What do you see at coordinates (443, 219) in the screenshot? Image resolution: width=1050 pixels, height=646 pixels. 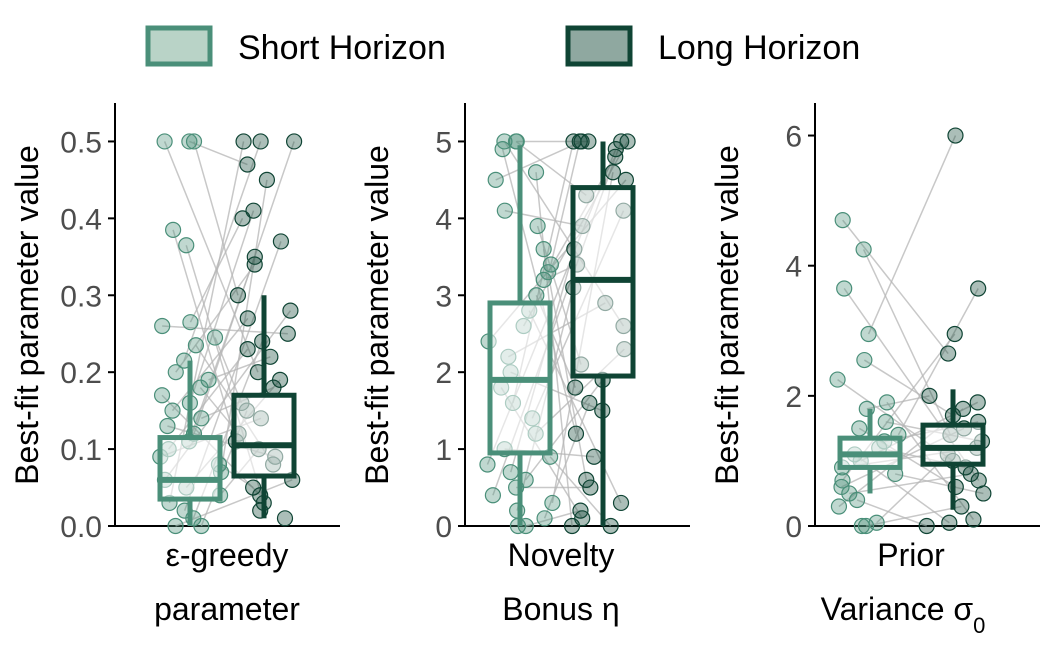 I see `y-tick-label: 4` at bounding box center [443, 219].